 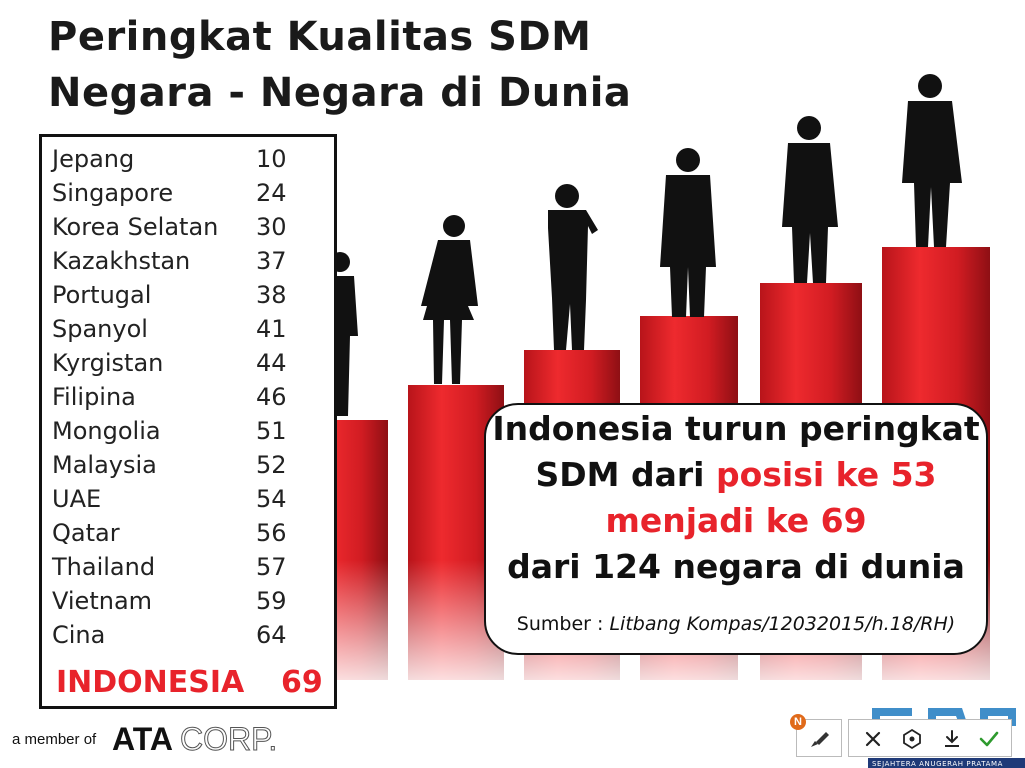 What do you see at coordinates (187, 298) in the screenshot?
I see `ranking-row: Portugal 38` at bounding box center [187, 298].